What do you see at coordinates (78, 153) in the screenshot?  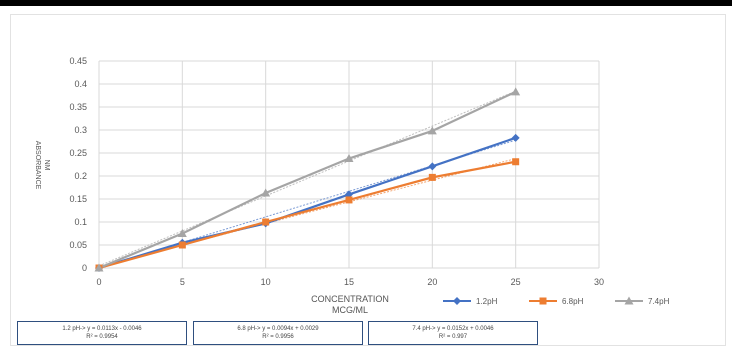 I see `y-tick-label: 0.25` at bounding box center [78, 153].